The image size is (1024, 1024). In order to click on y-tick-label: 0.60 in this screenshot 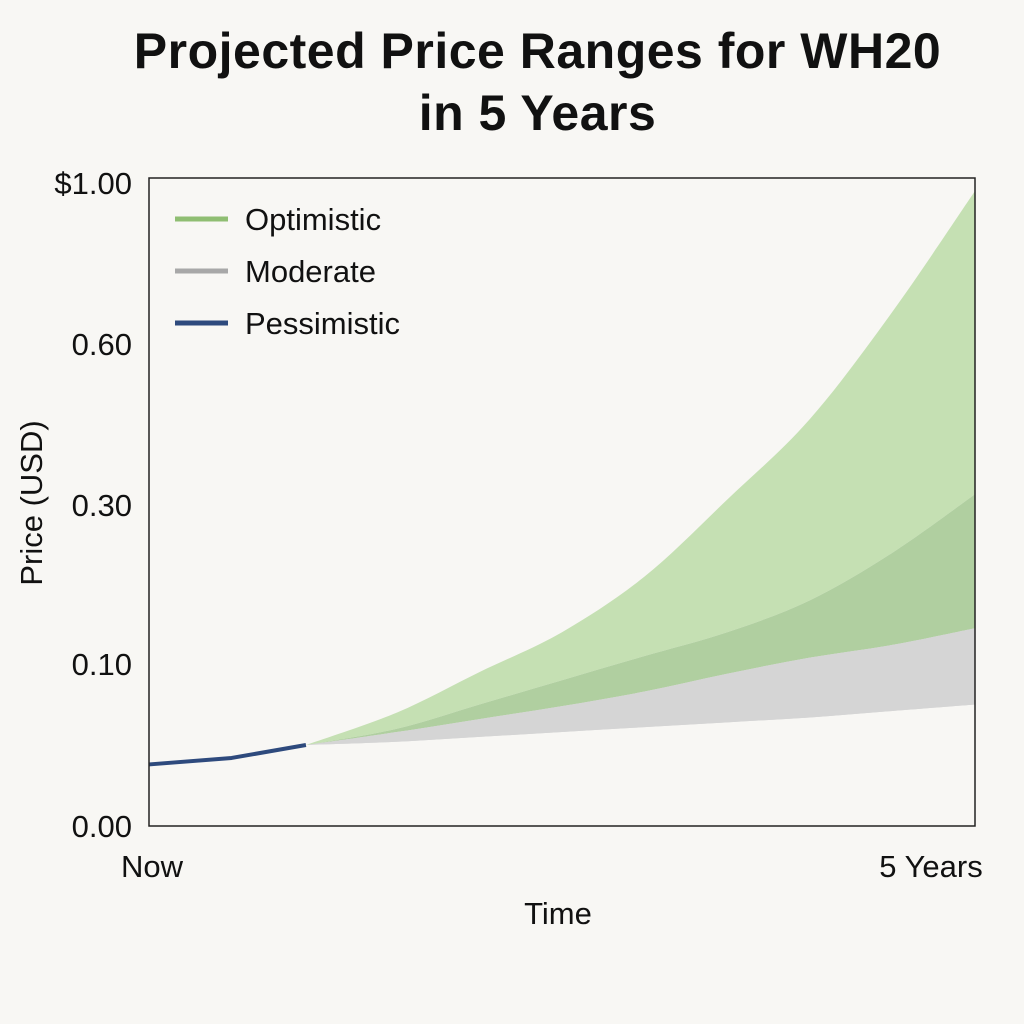, I will do `click(102, 344)`.